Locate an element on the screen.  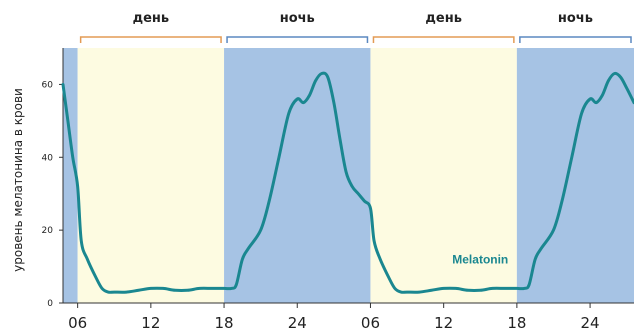
x-tick-label-5: 12 is located at coordinates (443, 323).